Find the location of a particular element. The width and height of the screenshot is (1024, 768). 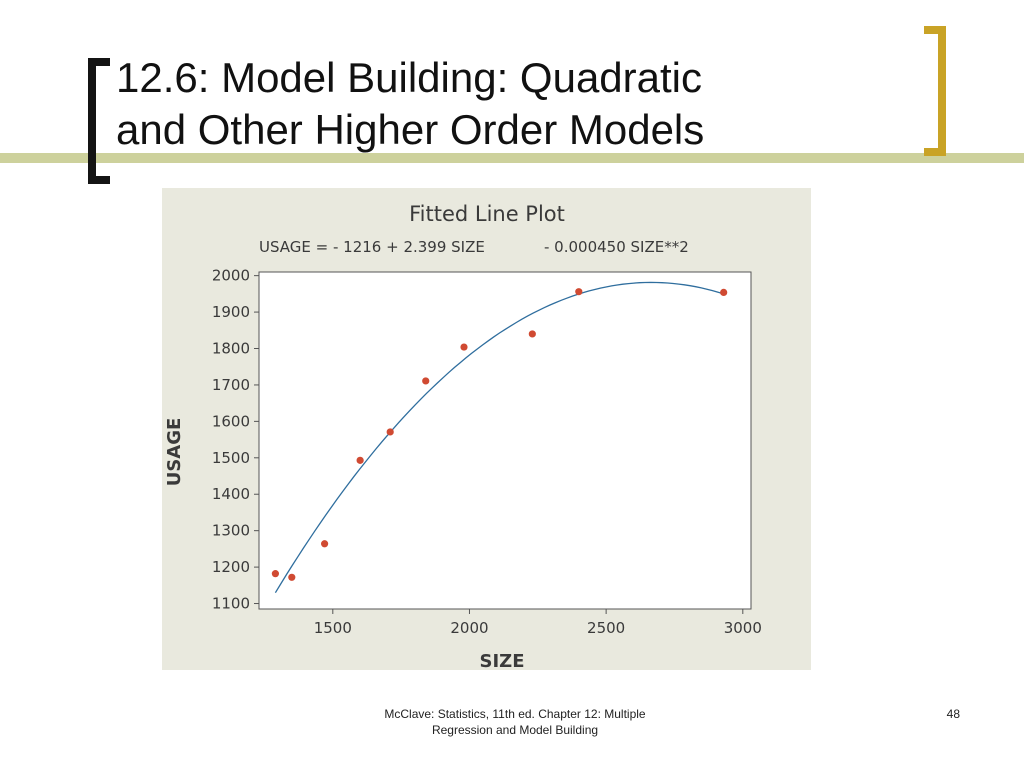

x-tick-label: 1500 is located at coordinates (333, 628).